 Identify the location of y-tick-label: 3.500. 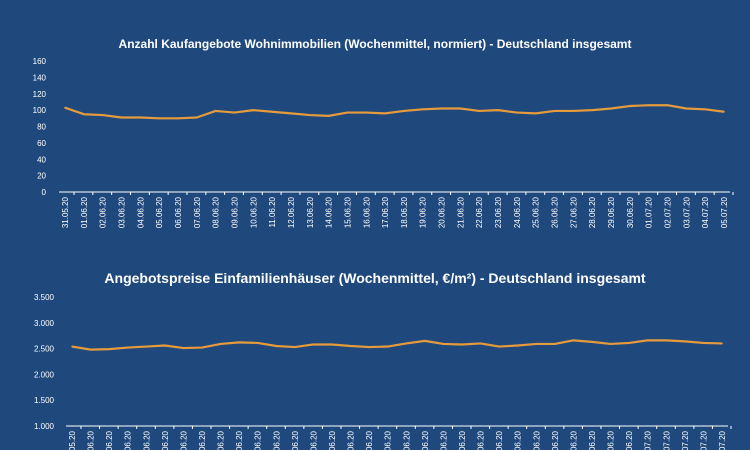
(44, 297).